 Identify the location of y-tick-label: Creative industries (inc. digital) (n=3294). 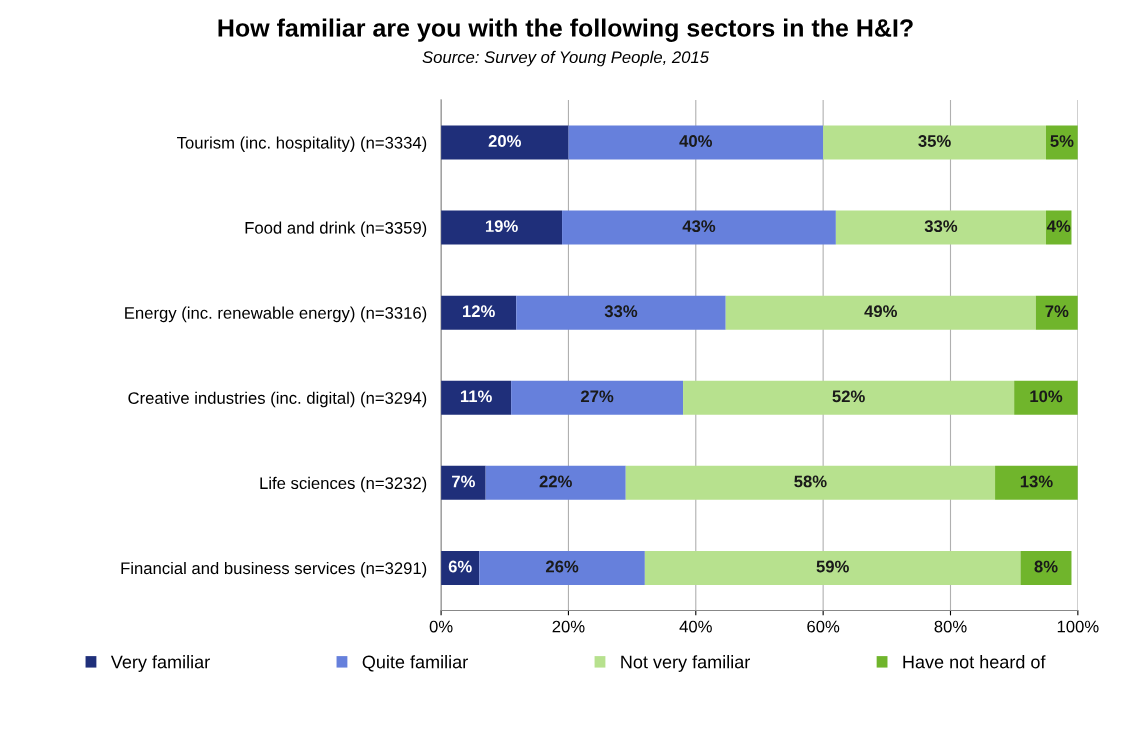
(277, 399).